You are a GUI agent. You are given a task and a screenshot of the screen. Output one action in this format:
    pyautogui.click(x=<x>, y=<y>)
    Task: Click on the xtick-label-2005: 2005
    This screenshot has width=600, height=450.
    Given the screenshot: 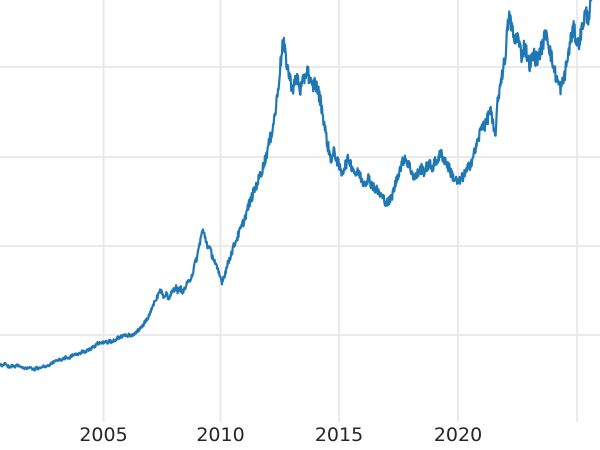 What is the action you would take?
    pyautogui.click(x=103, y=435)
    